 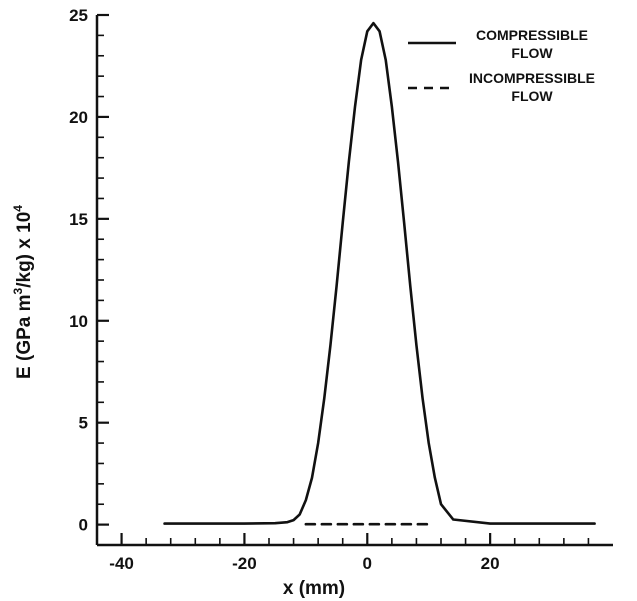 I want to click on y-tick-label: 0, so click(x=83, y=525).